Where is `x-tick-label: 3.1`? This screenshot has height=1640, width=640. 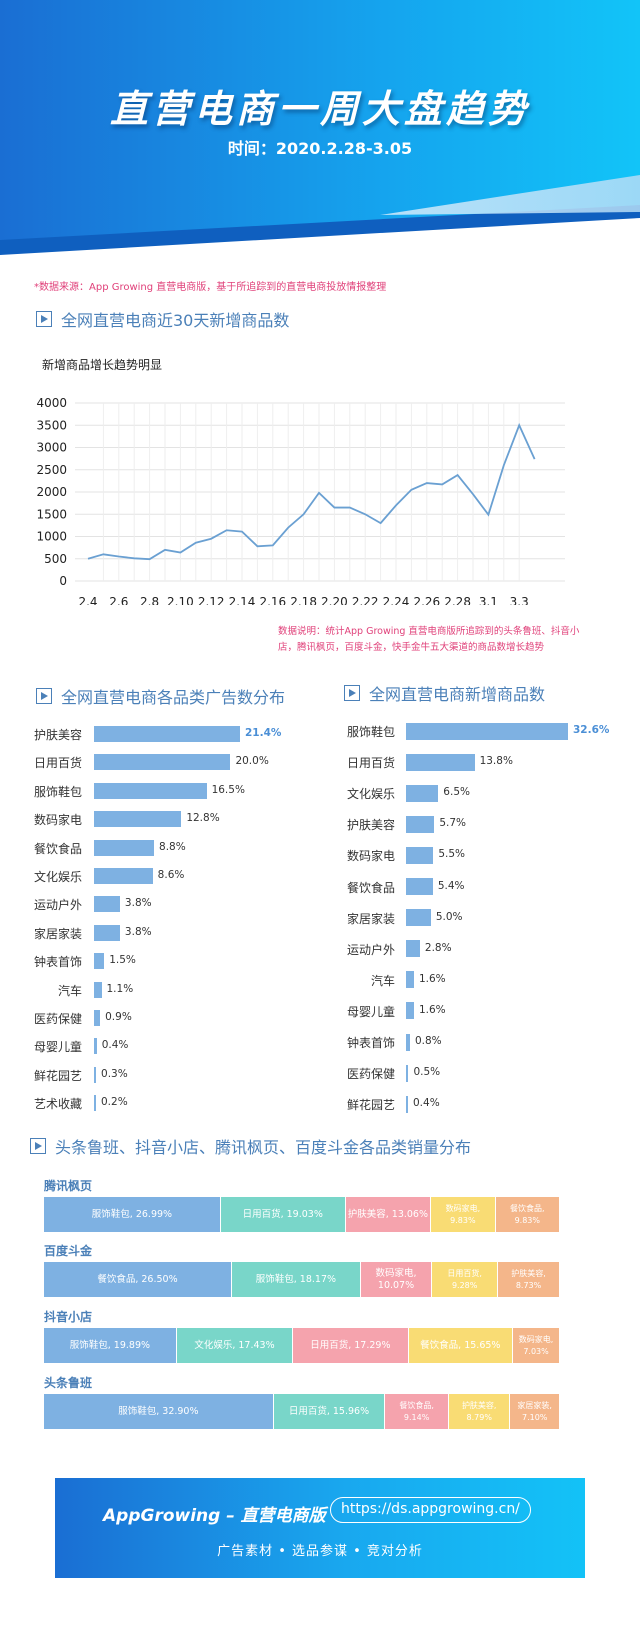
x-tick-label: 3.1 is located at coordinates (488, 600).